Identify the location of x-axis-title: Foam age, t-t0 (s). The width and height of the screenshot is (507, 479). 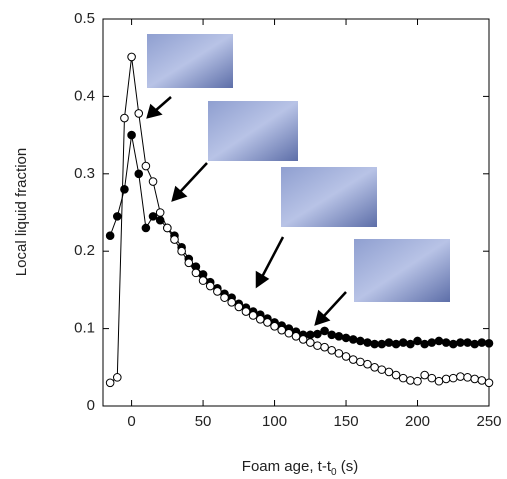
(300, 468).